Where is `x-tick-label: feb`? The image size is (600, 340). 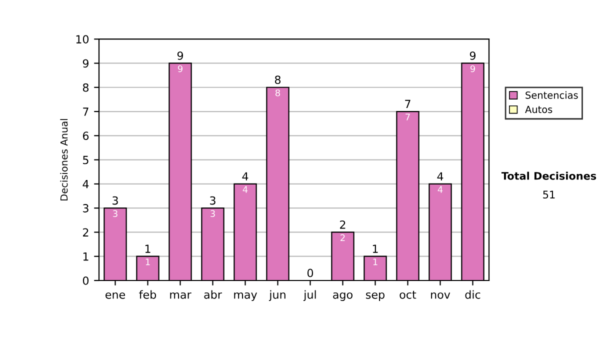 x-tick-label: feb is located at coordinates (147, 294).